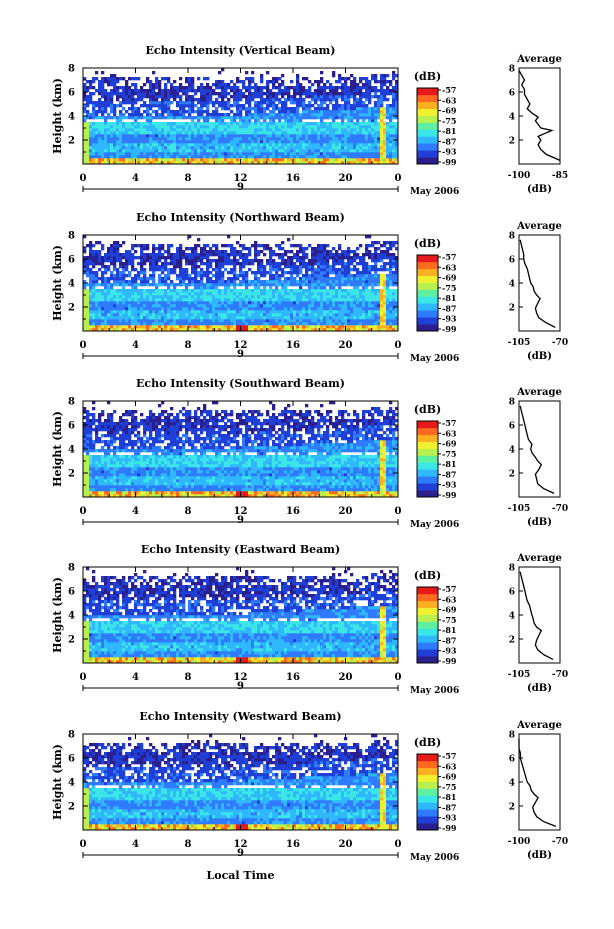 This screenshot has width=614, height=929. Describe the element at coordinates (71, 426) in the screenshot. I see `y-tick-label: 6` at that location.